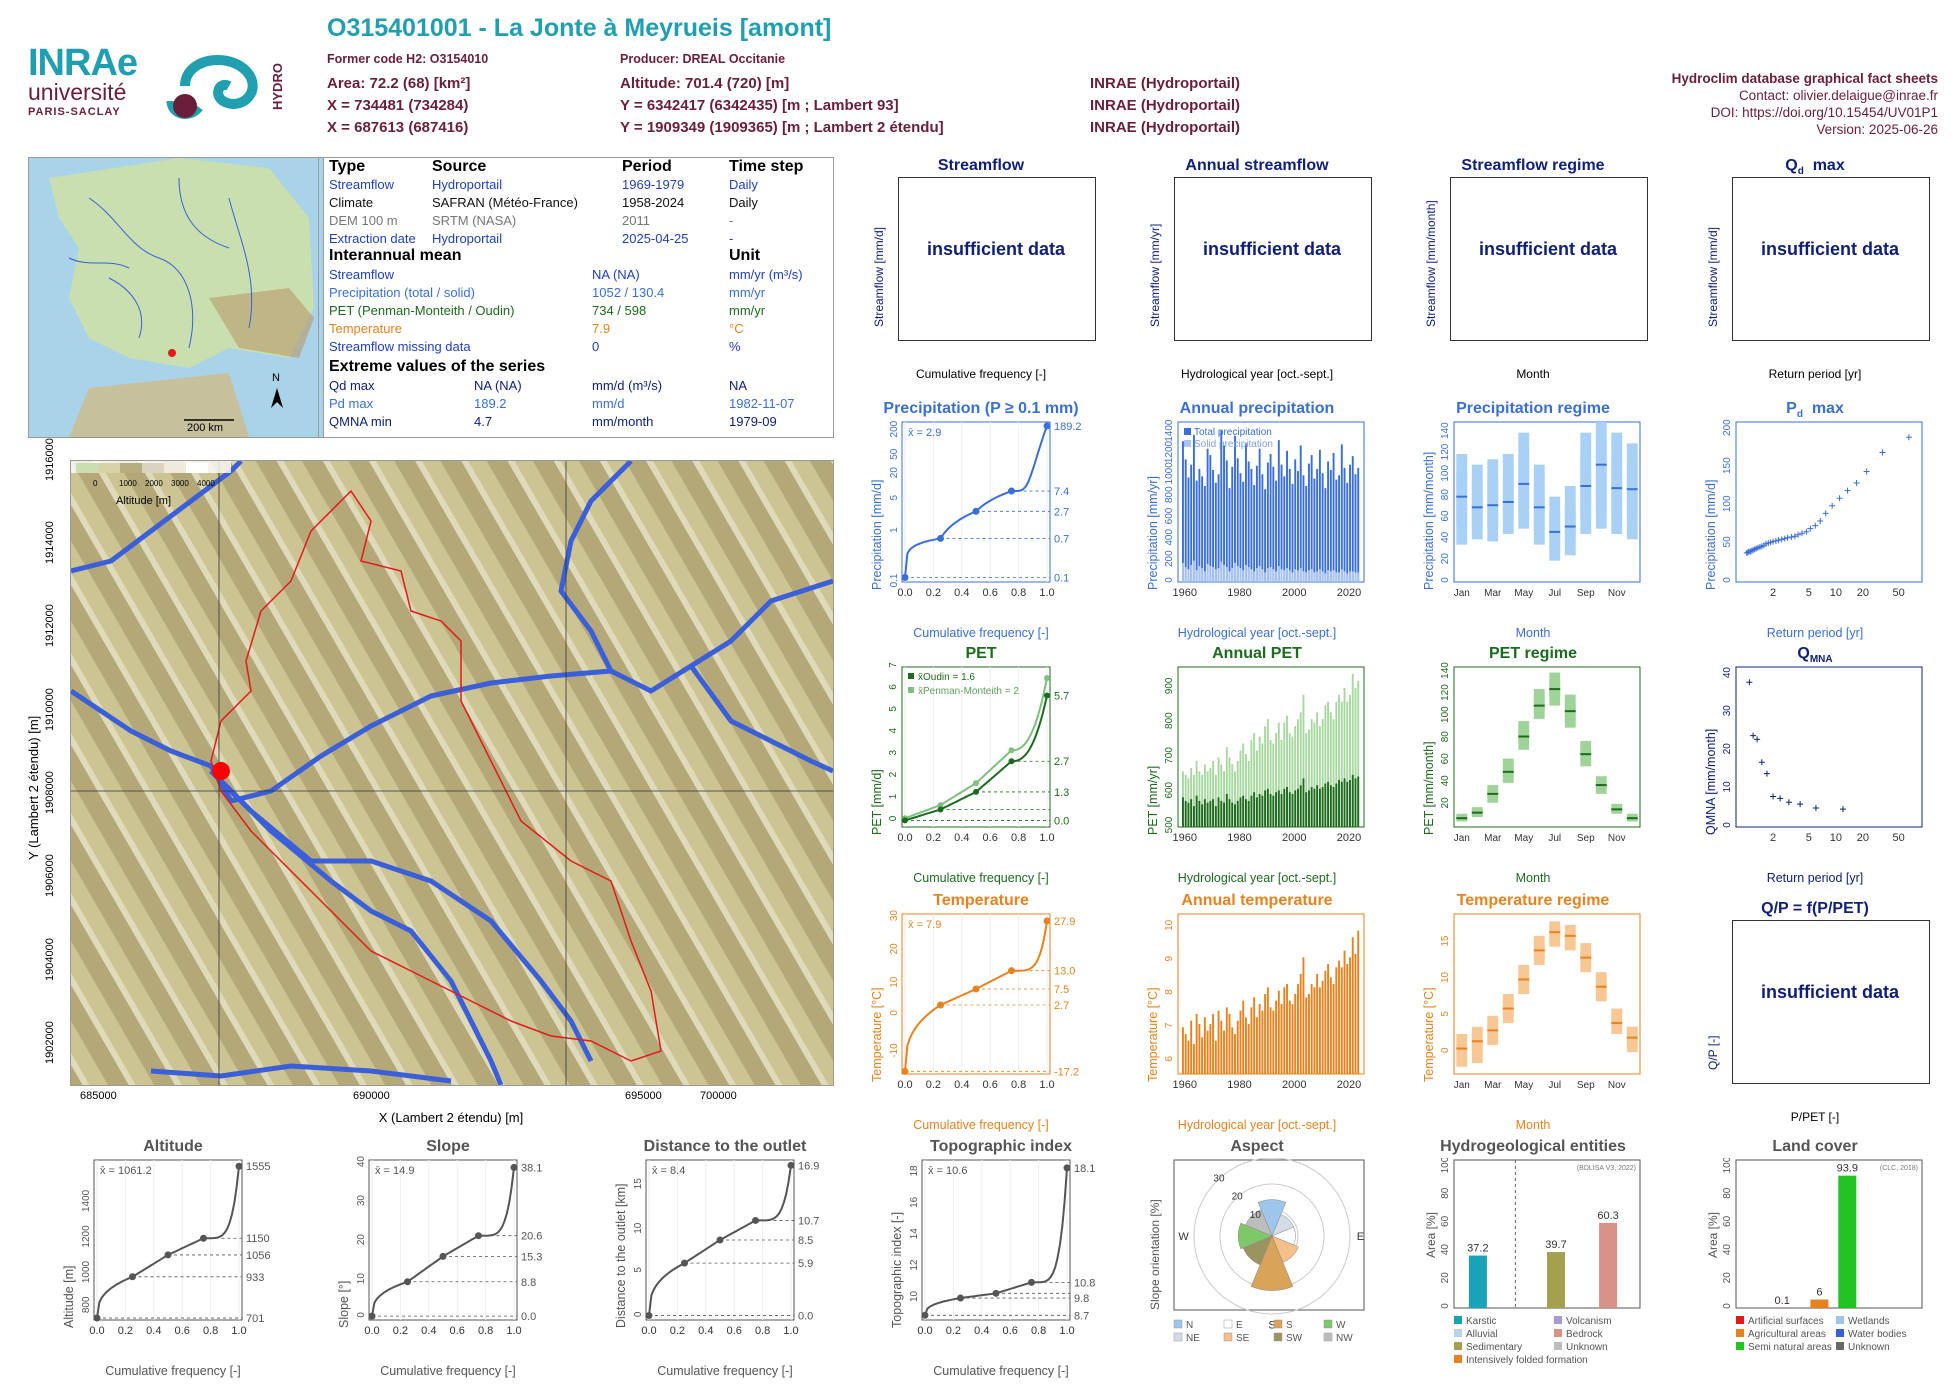  What do you see at coordinates (1445, 803) in the screenshot?
I see `y-tick: 20` at bounding box center [1445, 803].